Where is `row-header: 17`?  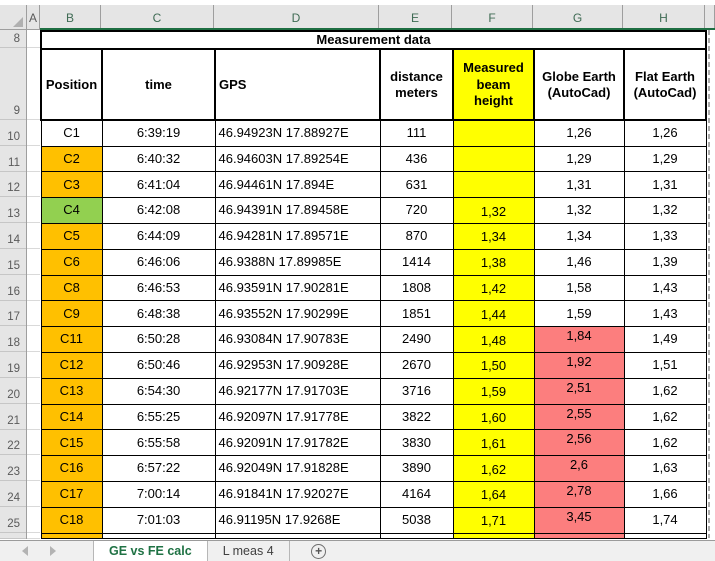 row-header: 17 is located at coordinates (13, 314).